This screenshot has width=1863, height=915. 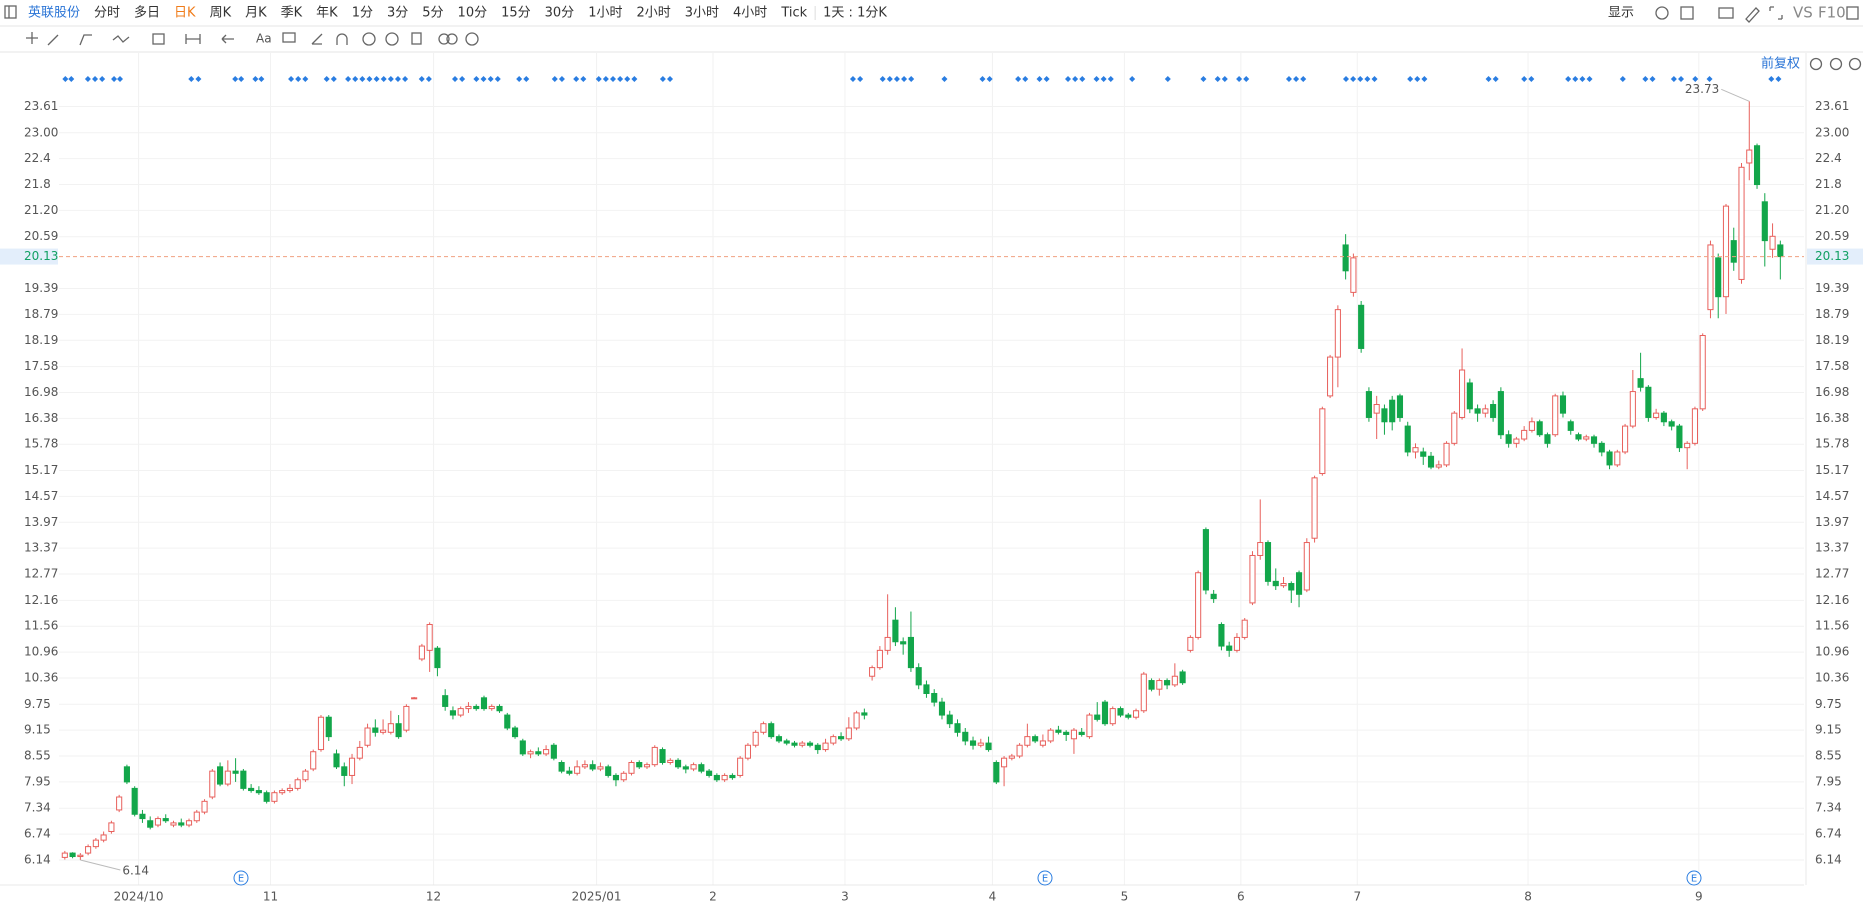 What do you see at coordinates (289, 37) in the screenshot?
I see `note-tool` at bounding box center [289, 37].